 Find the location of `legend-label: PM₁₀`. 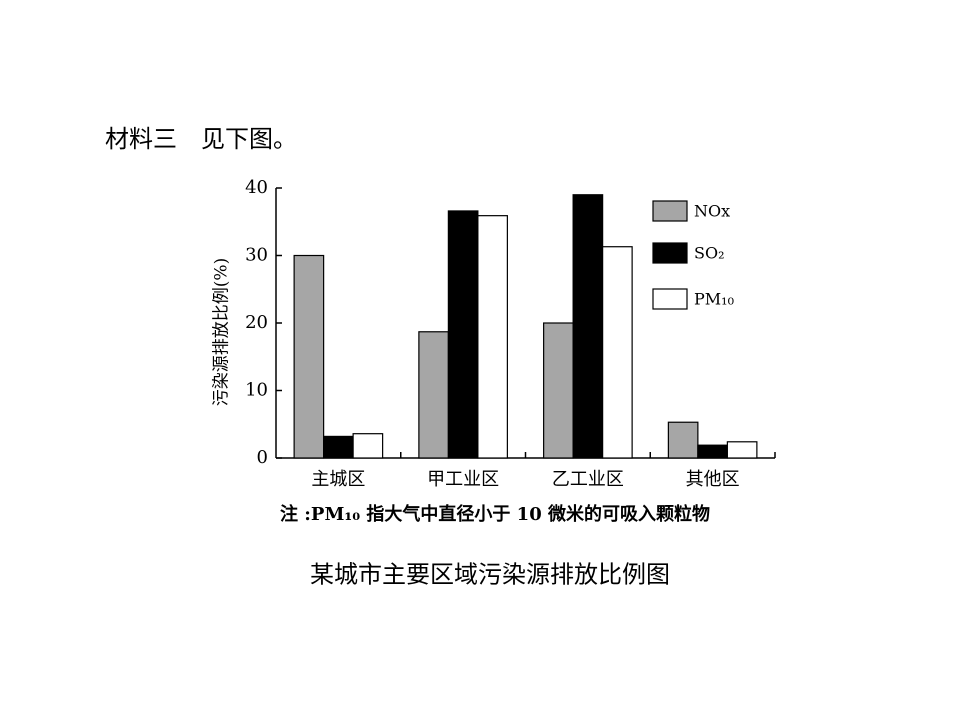

legend-label: PM₁₀ is located at coordinates (714, 299).